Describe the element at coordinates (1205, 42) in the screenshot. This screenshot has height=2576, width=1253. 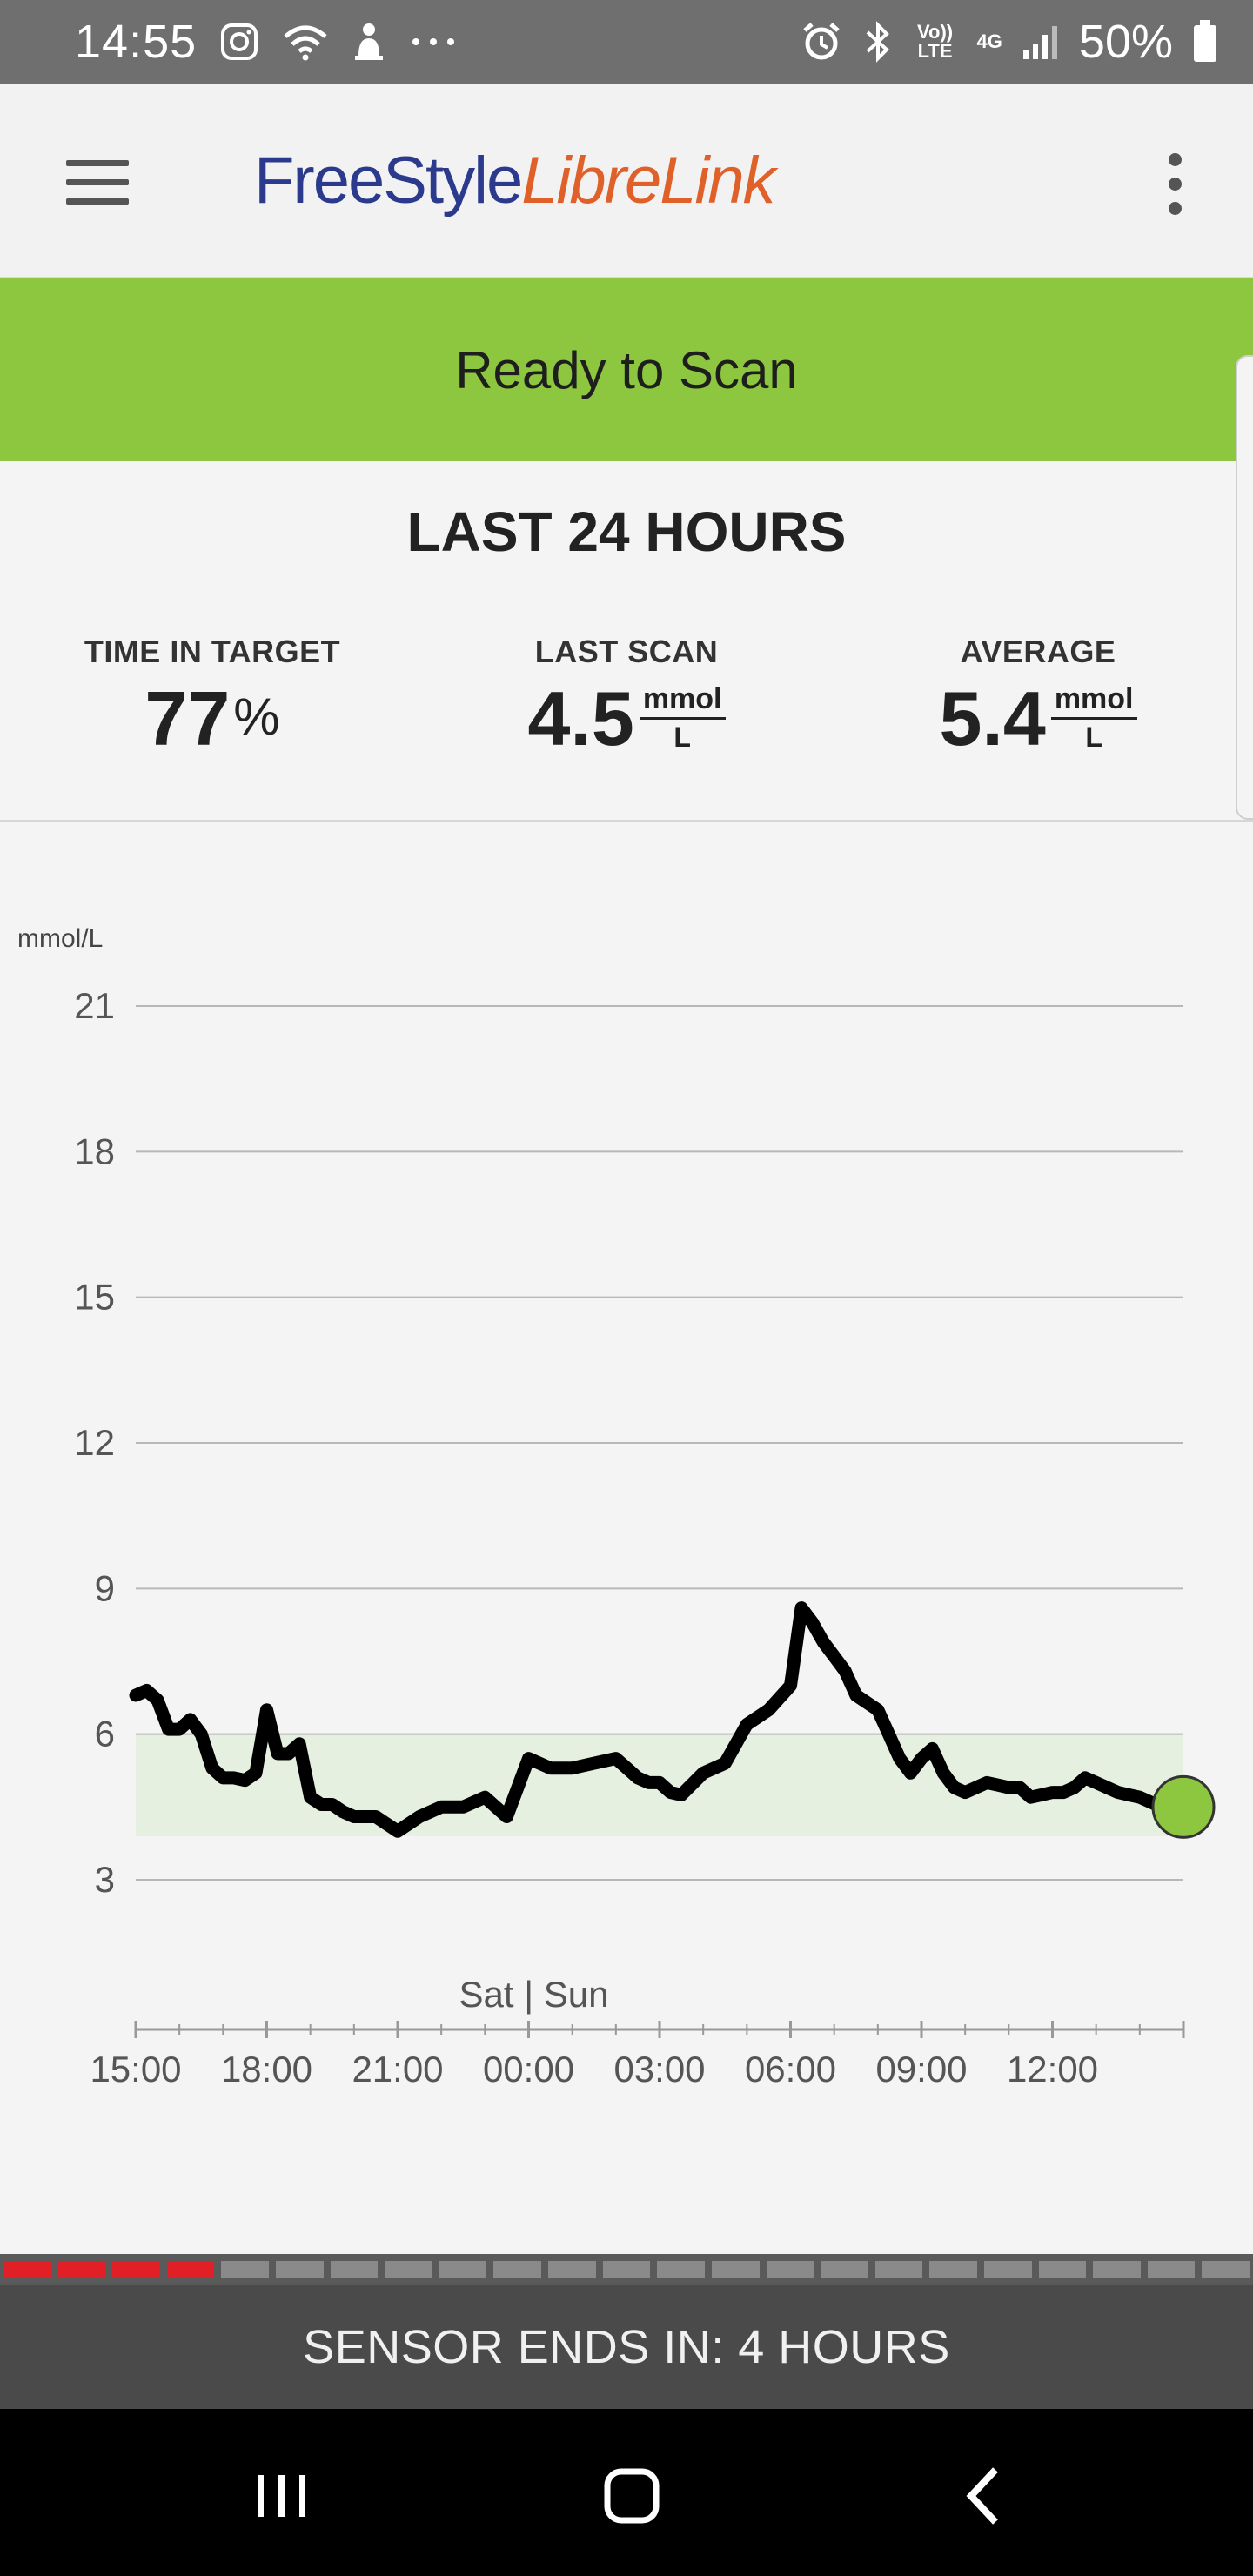
I see `battery-icon` at that location.